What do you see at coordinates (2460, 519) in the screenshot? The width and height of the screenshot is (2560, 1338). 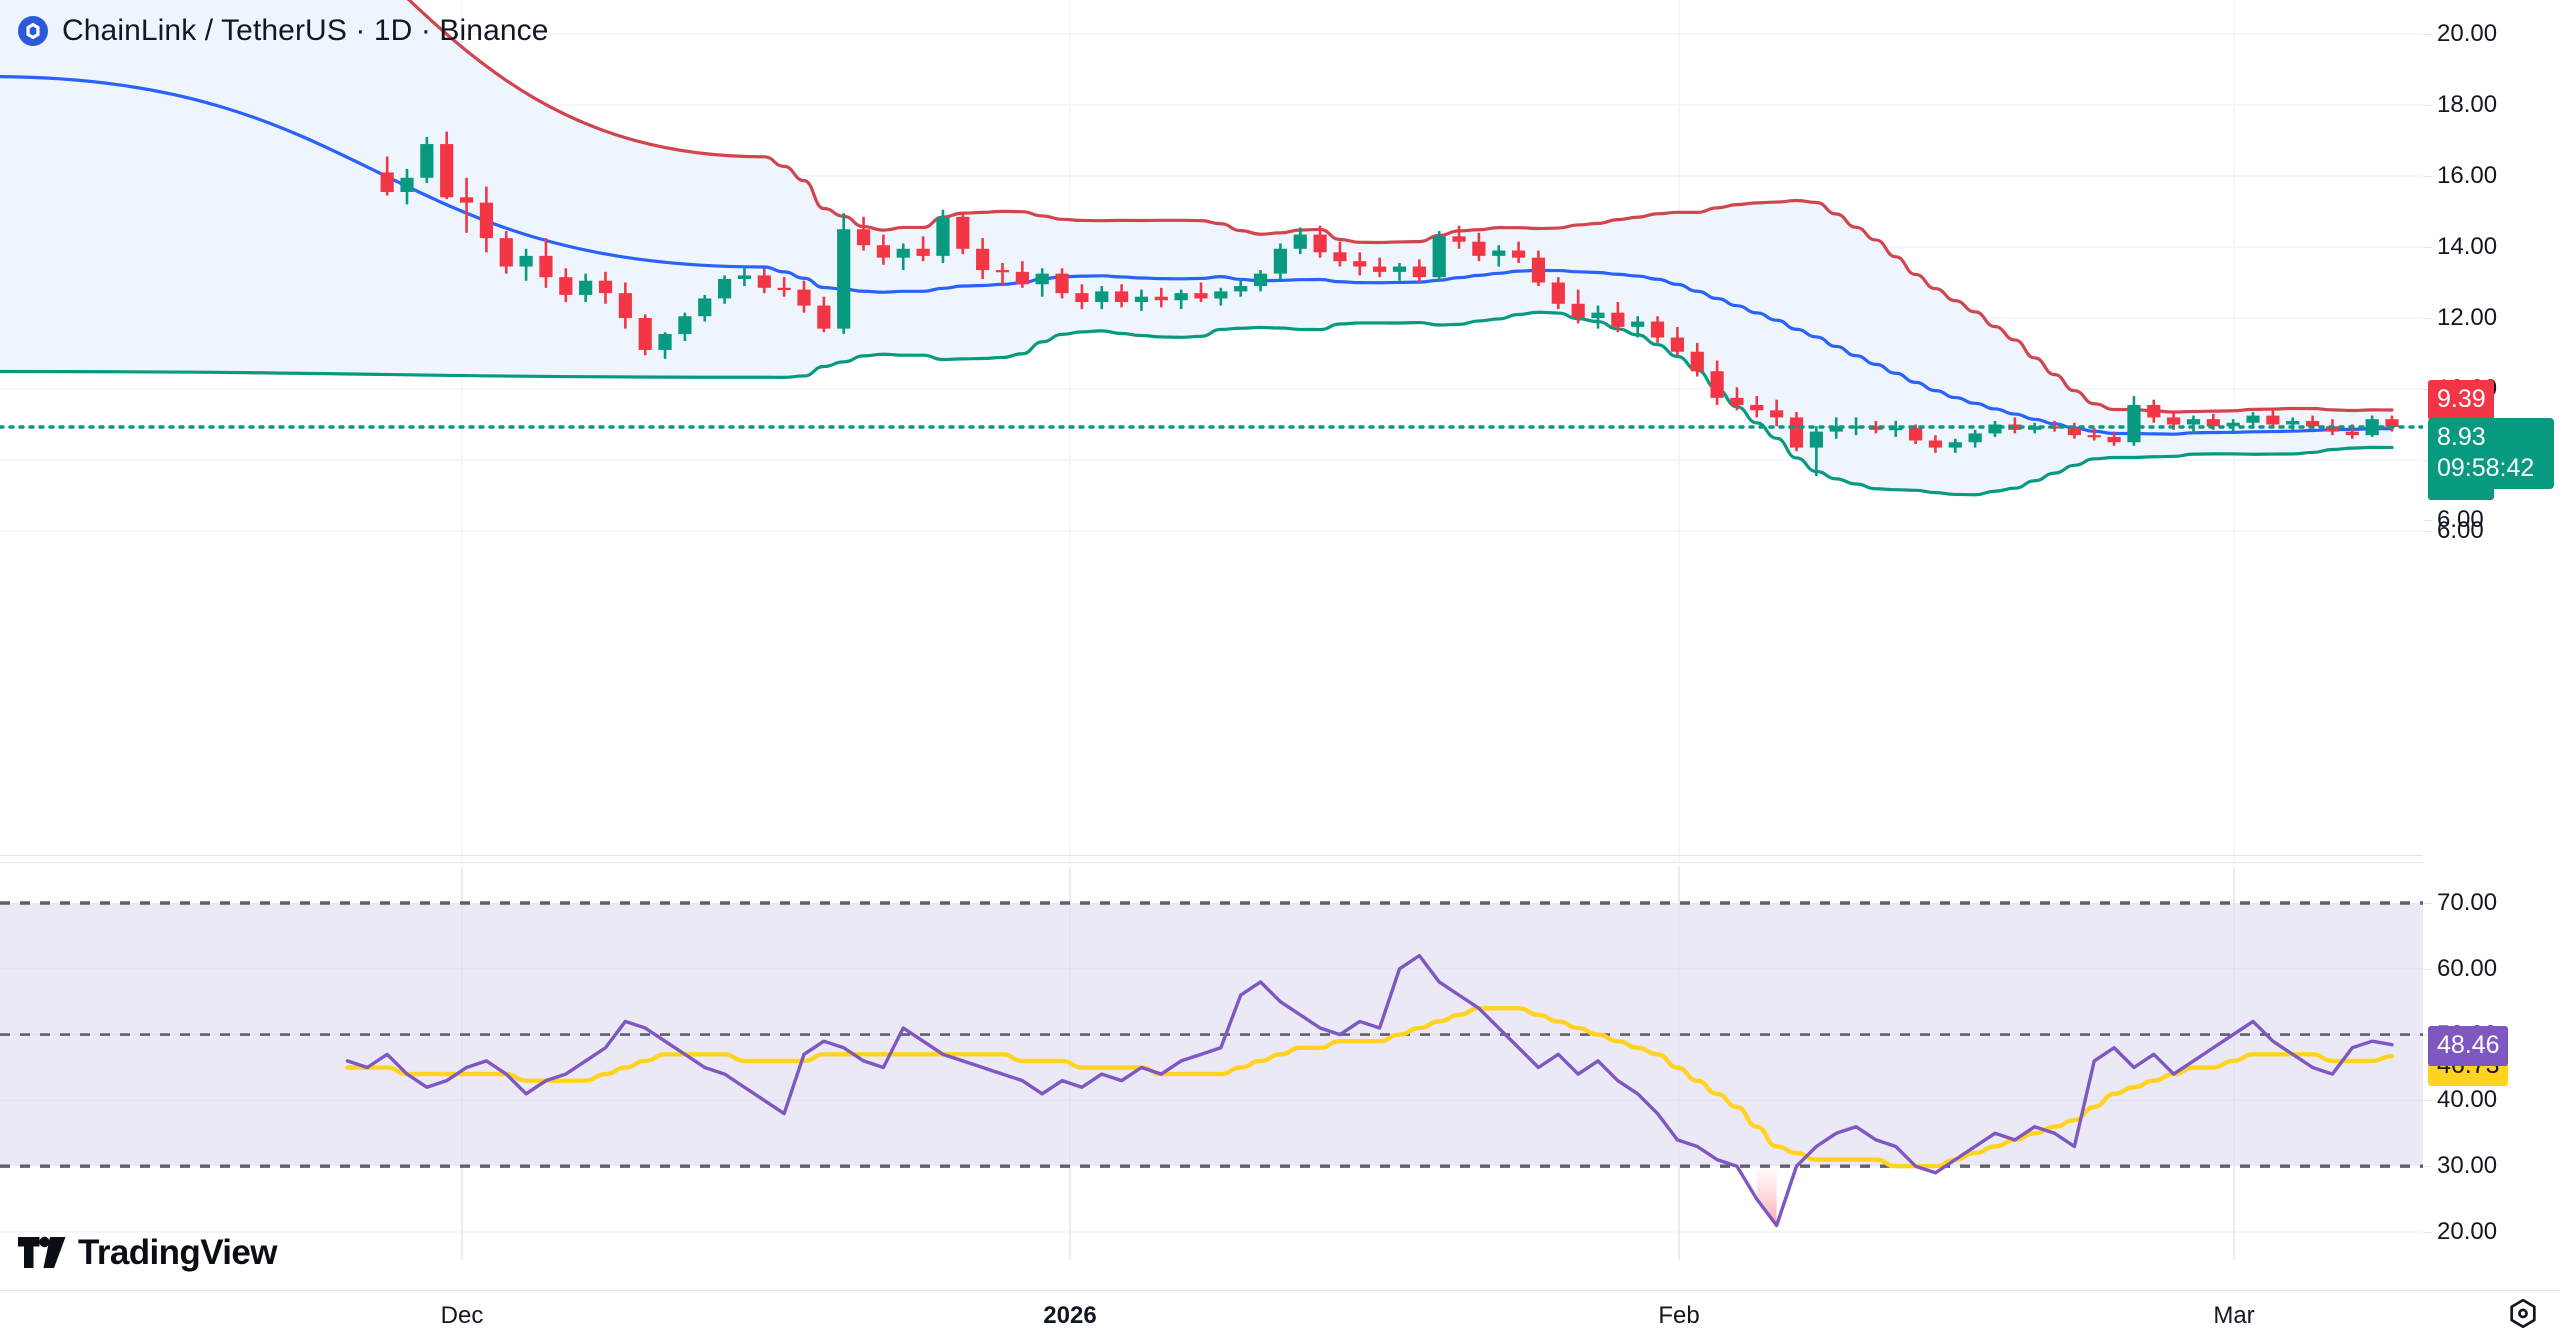 I see `price-axis-label-600: 6.00` at bounding box center [2460, 519].